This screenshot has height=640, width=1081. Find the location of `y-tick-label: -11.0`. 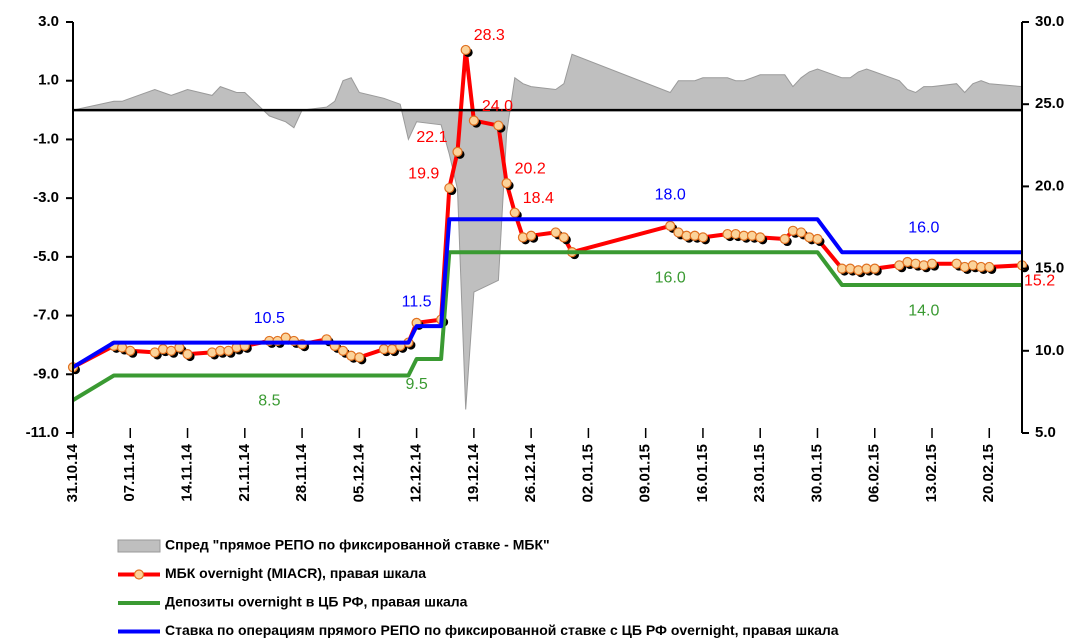

y-tick-label: -11.0 is located at coordinates (42, 432).